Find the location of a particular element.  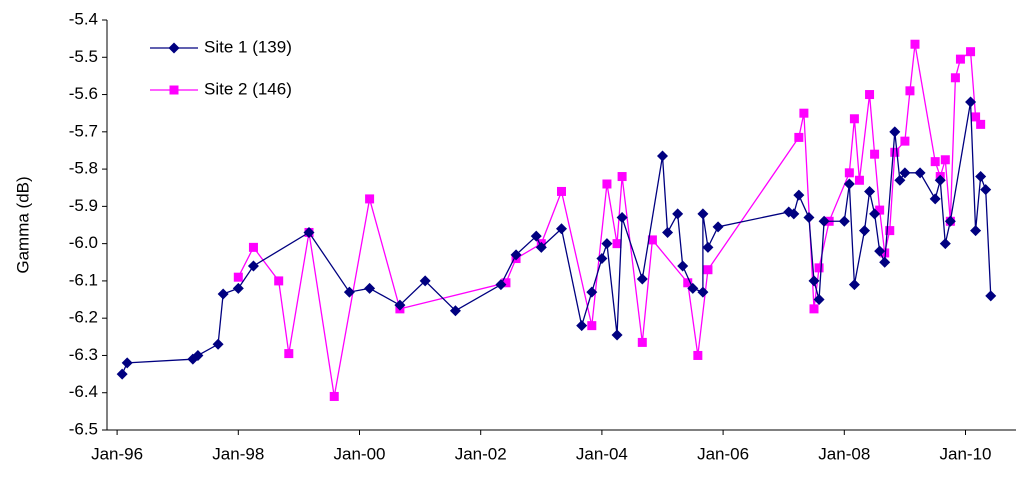

x-tick-label: Jan-00 is located at coordinates (360, 453).